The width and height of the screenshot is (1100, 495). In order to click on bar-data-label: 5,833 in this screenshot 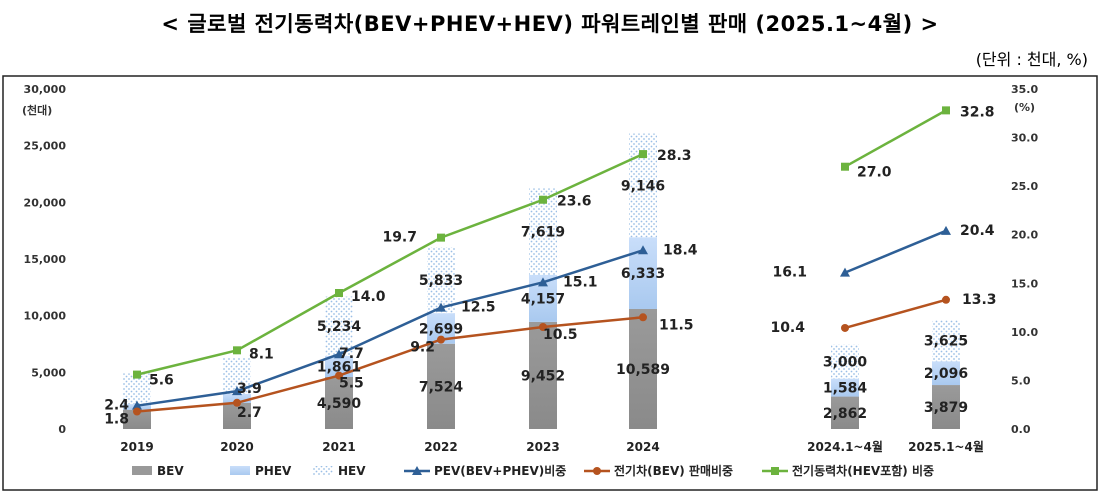, I will do `click(441, 281)`.